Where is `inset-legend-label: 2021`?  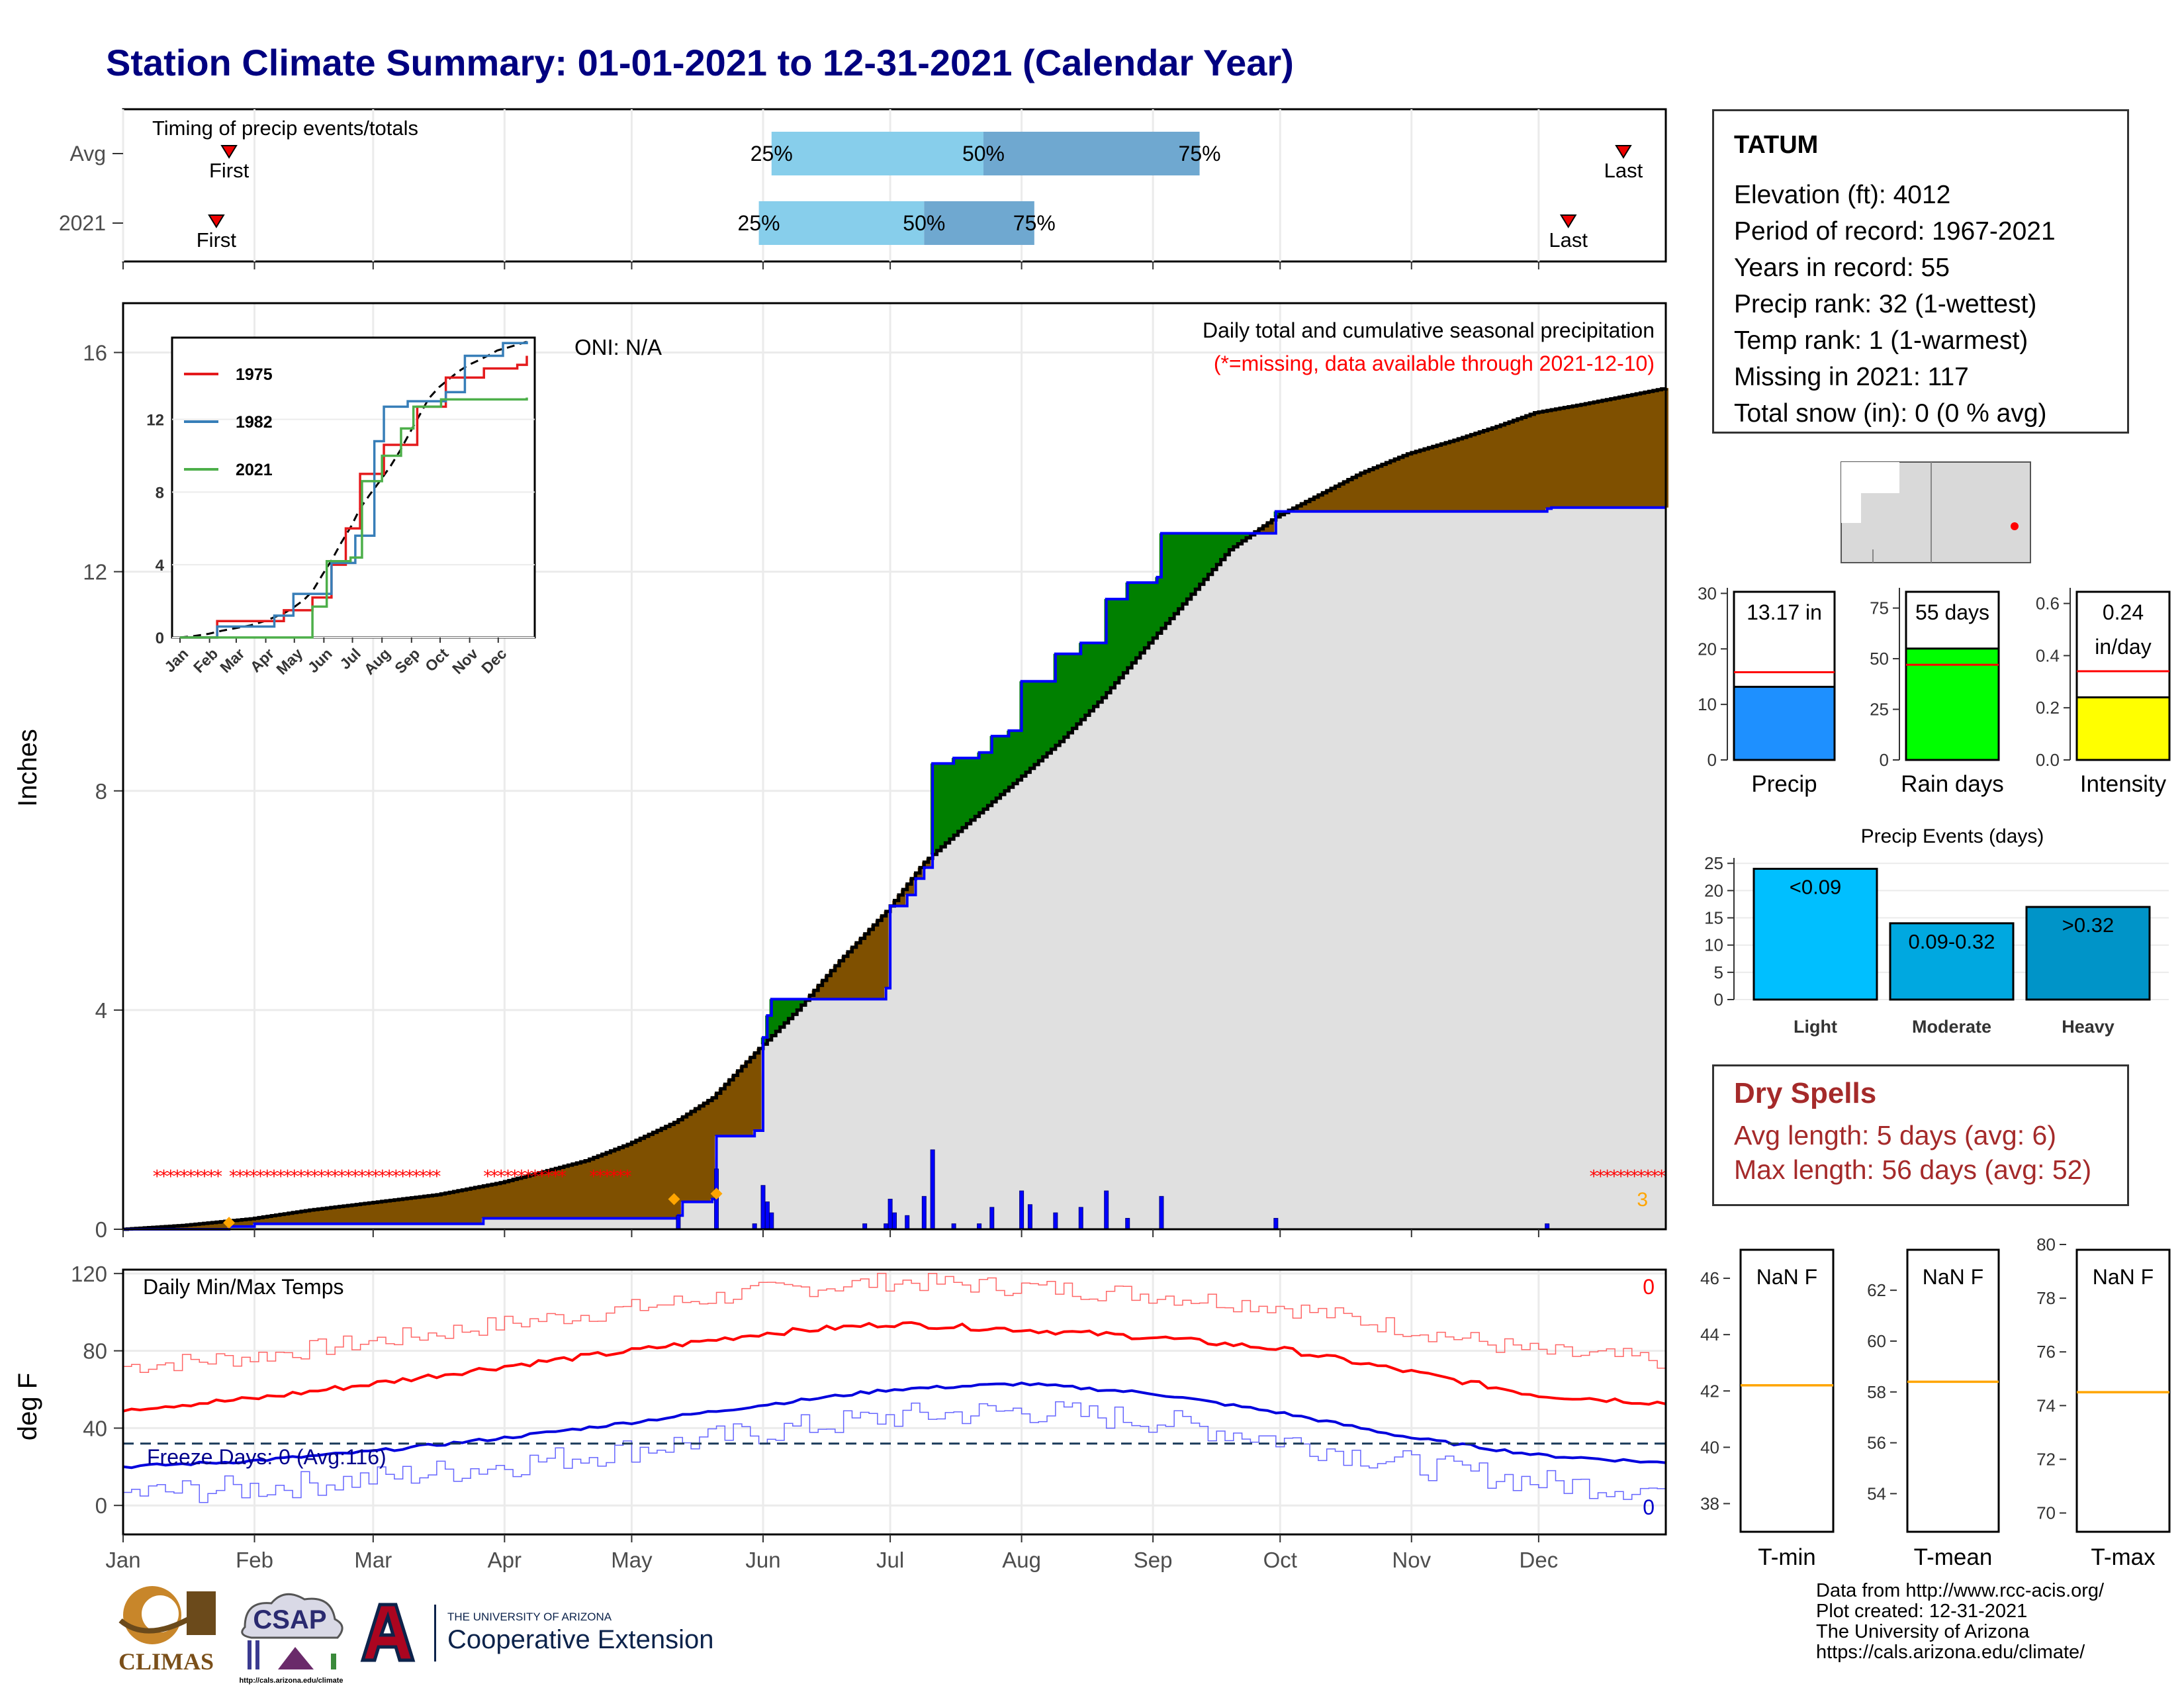 inset-legend-label: 2021 is located at coordinates (255, 470).